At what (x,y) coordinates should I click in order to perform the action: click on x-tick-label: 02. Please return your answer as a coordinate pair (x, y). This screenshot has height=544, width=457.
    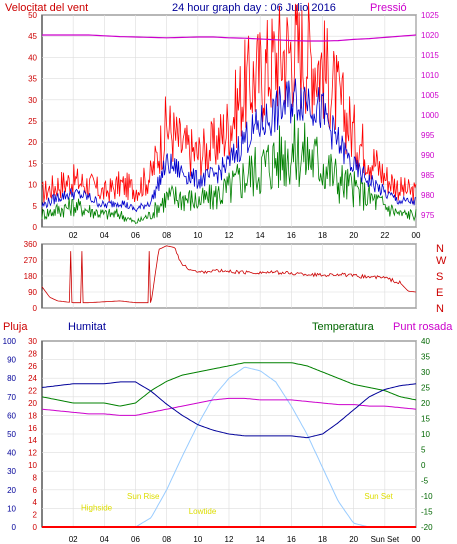
    Looking at the image, I should click on (73, 539).